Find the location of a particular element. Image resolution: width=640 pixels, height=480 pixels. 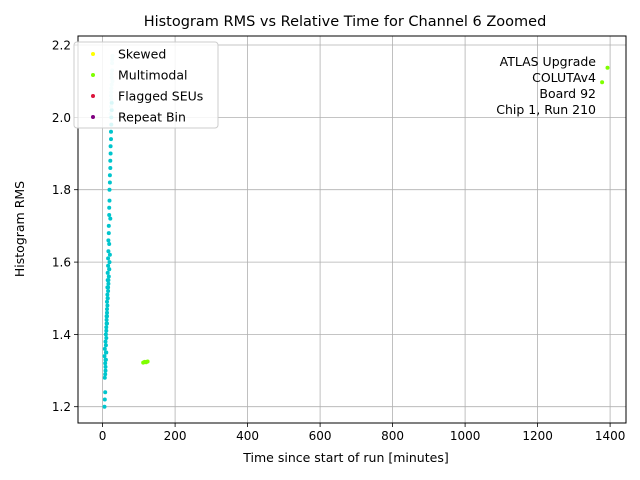

annotation-line: ATLAS Upgrade is located at coordinates (548, 61).